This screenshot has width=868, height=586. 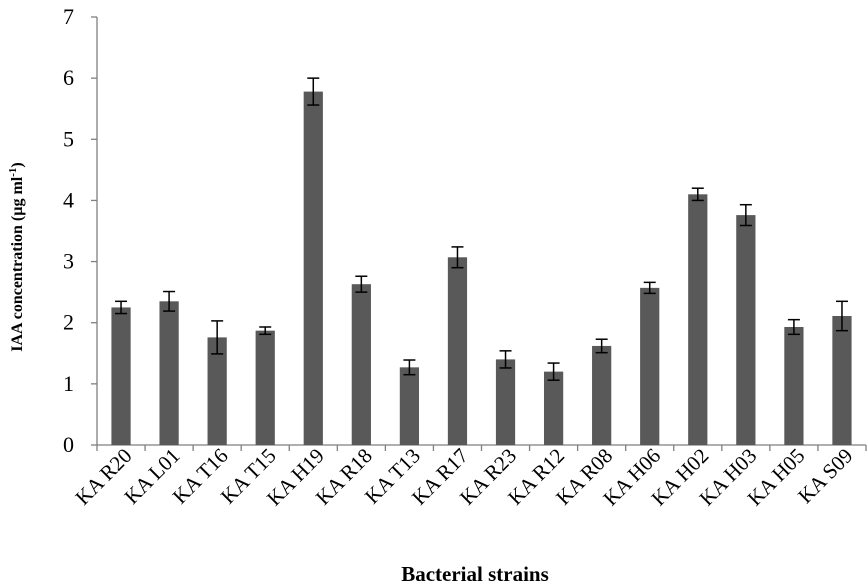 I want to click on y-tick-label: 1, so click(x=68, y=383).